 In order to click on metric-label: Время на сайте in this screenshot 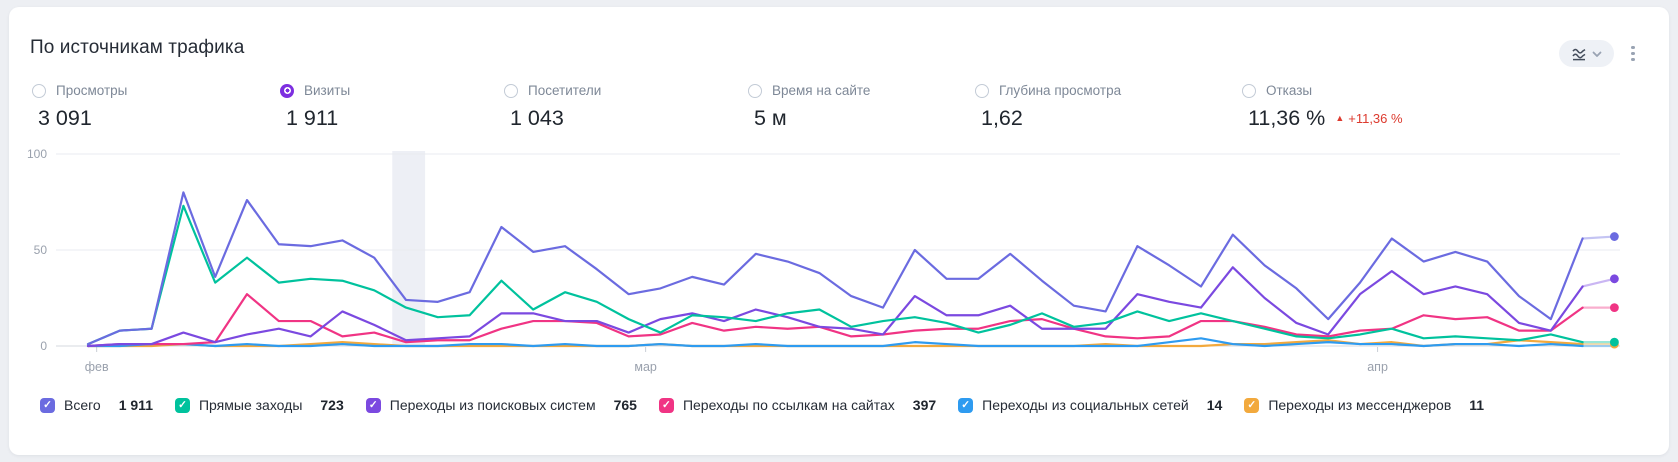, I will do `click(821, 90)`.